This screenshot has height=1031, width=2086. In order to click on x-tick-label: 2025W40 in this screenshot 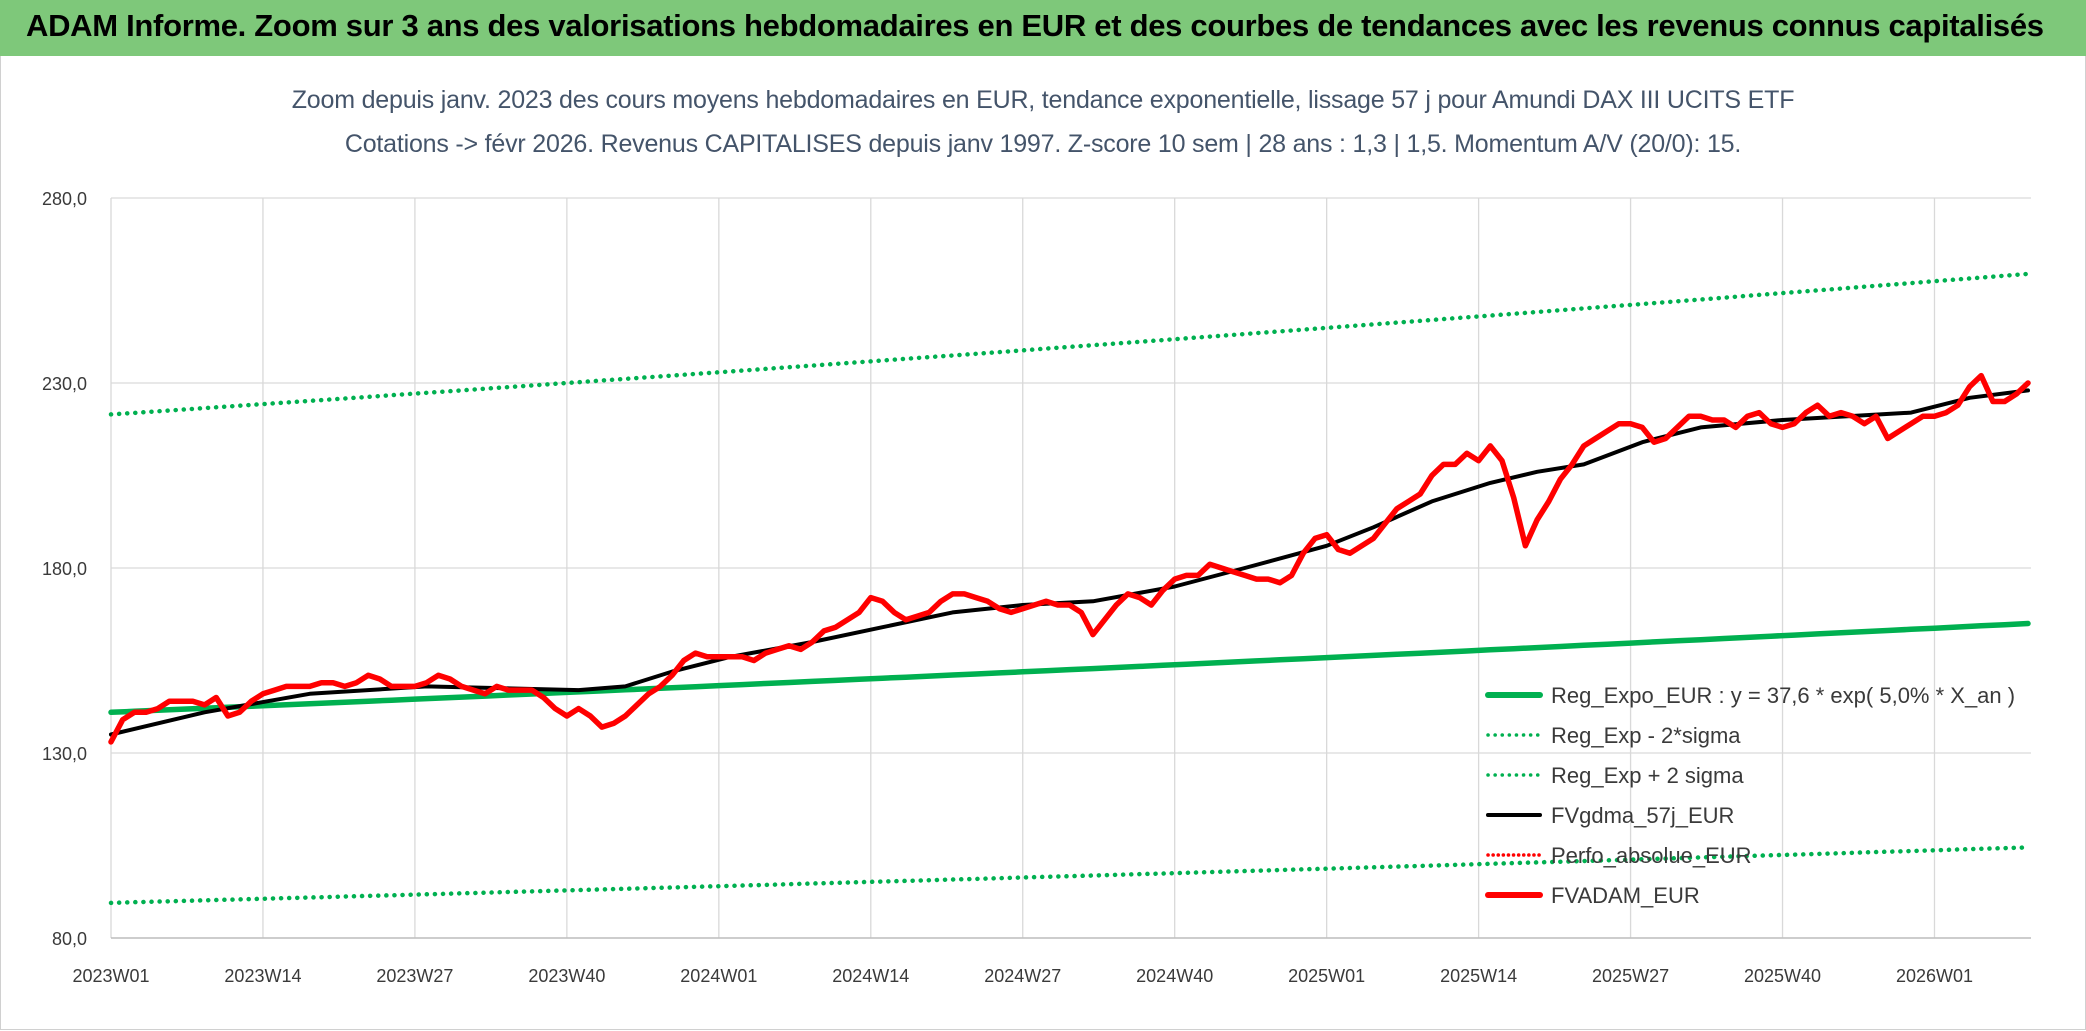, I will do `click(1782, 976)`.